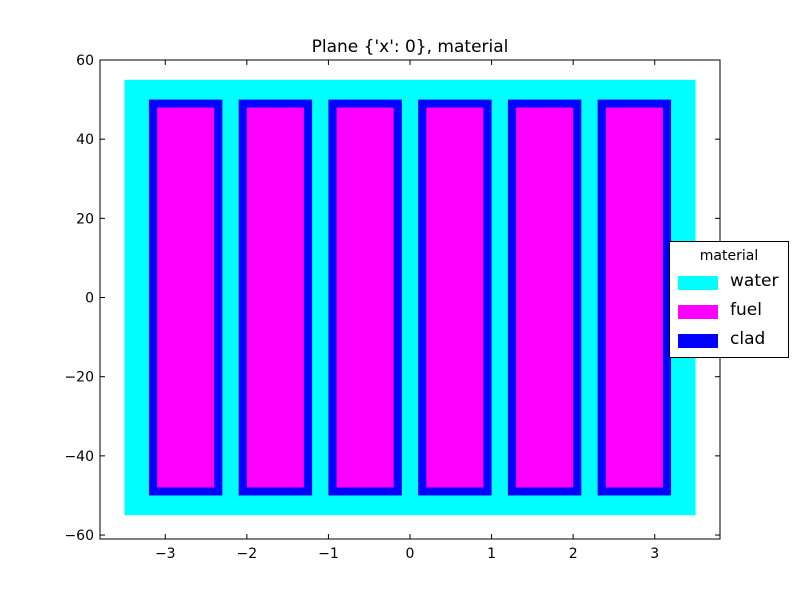 This screenshot has height=600, width=800. Describe the element at coordinates (654, 554) in the screenshot. I see `x-tick-label-6: 3` at that location.